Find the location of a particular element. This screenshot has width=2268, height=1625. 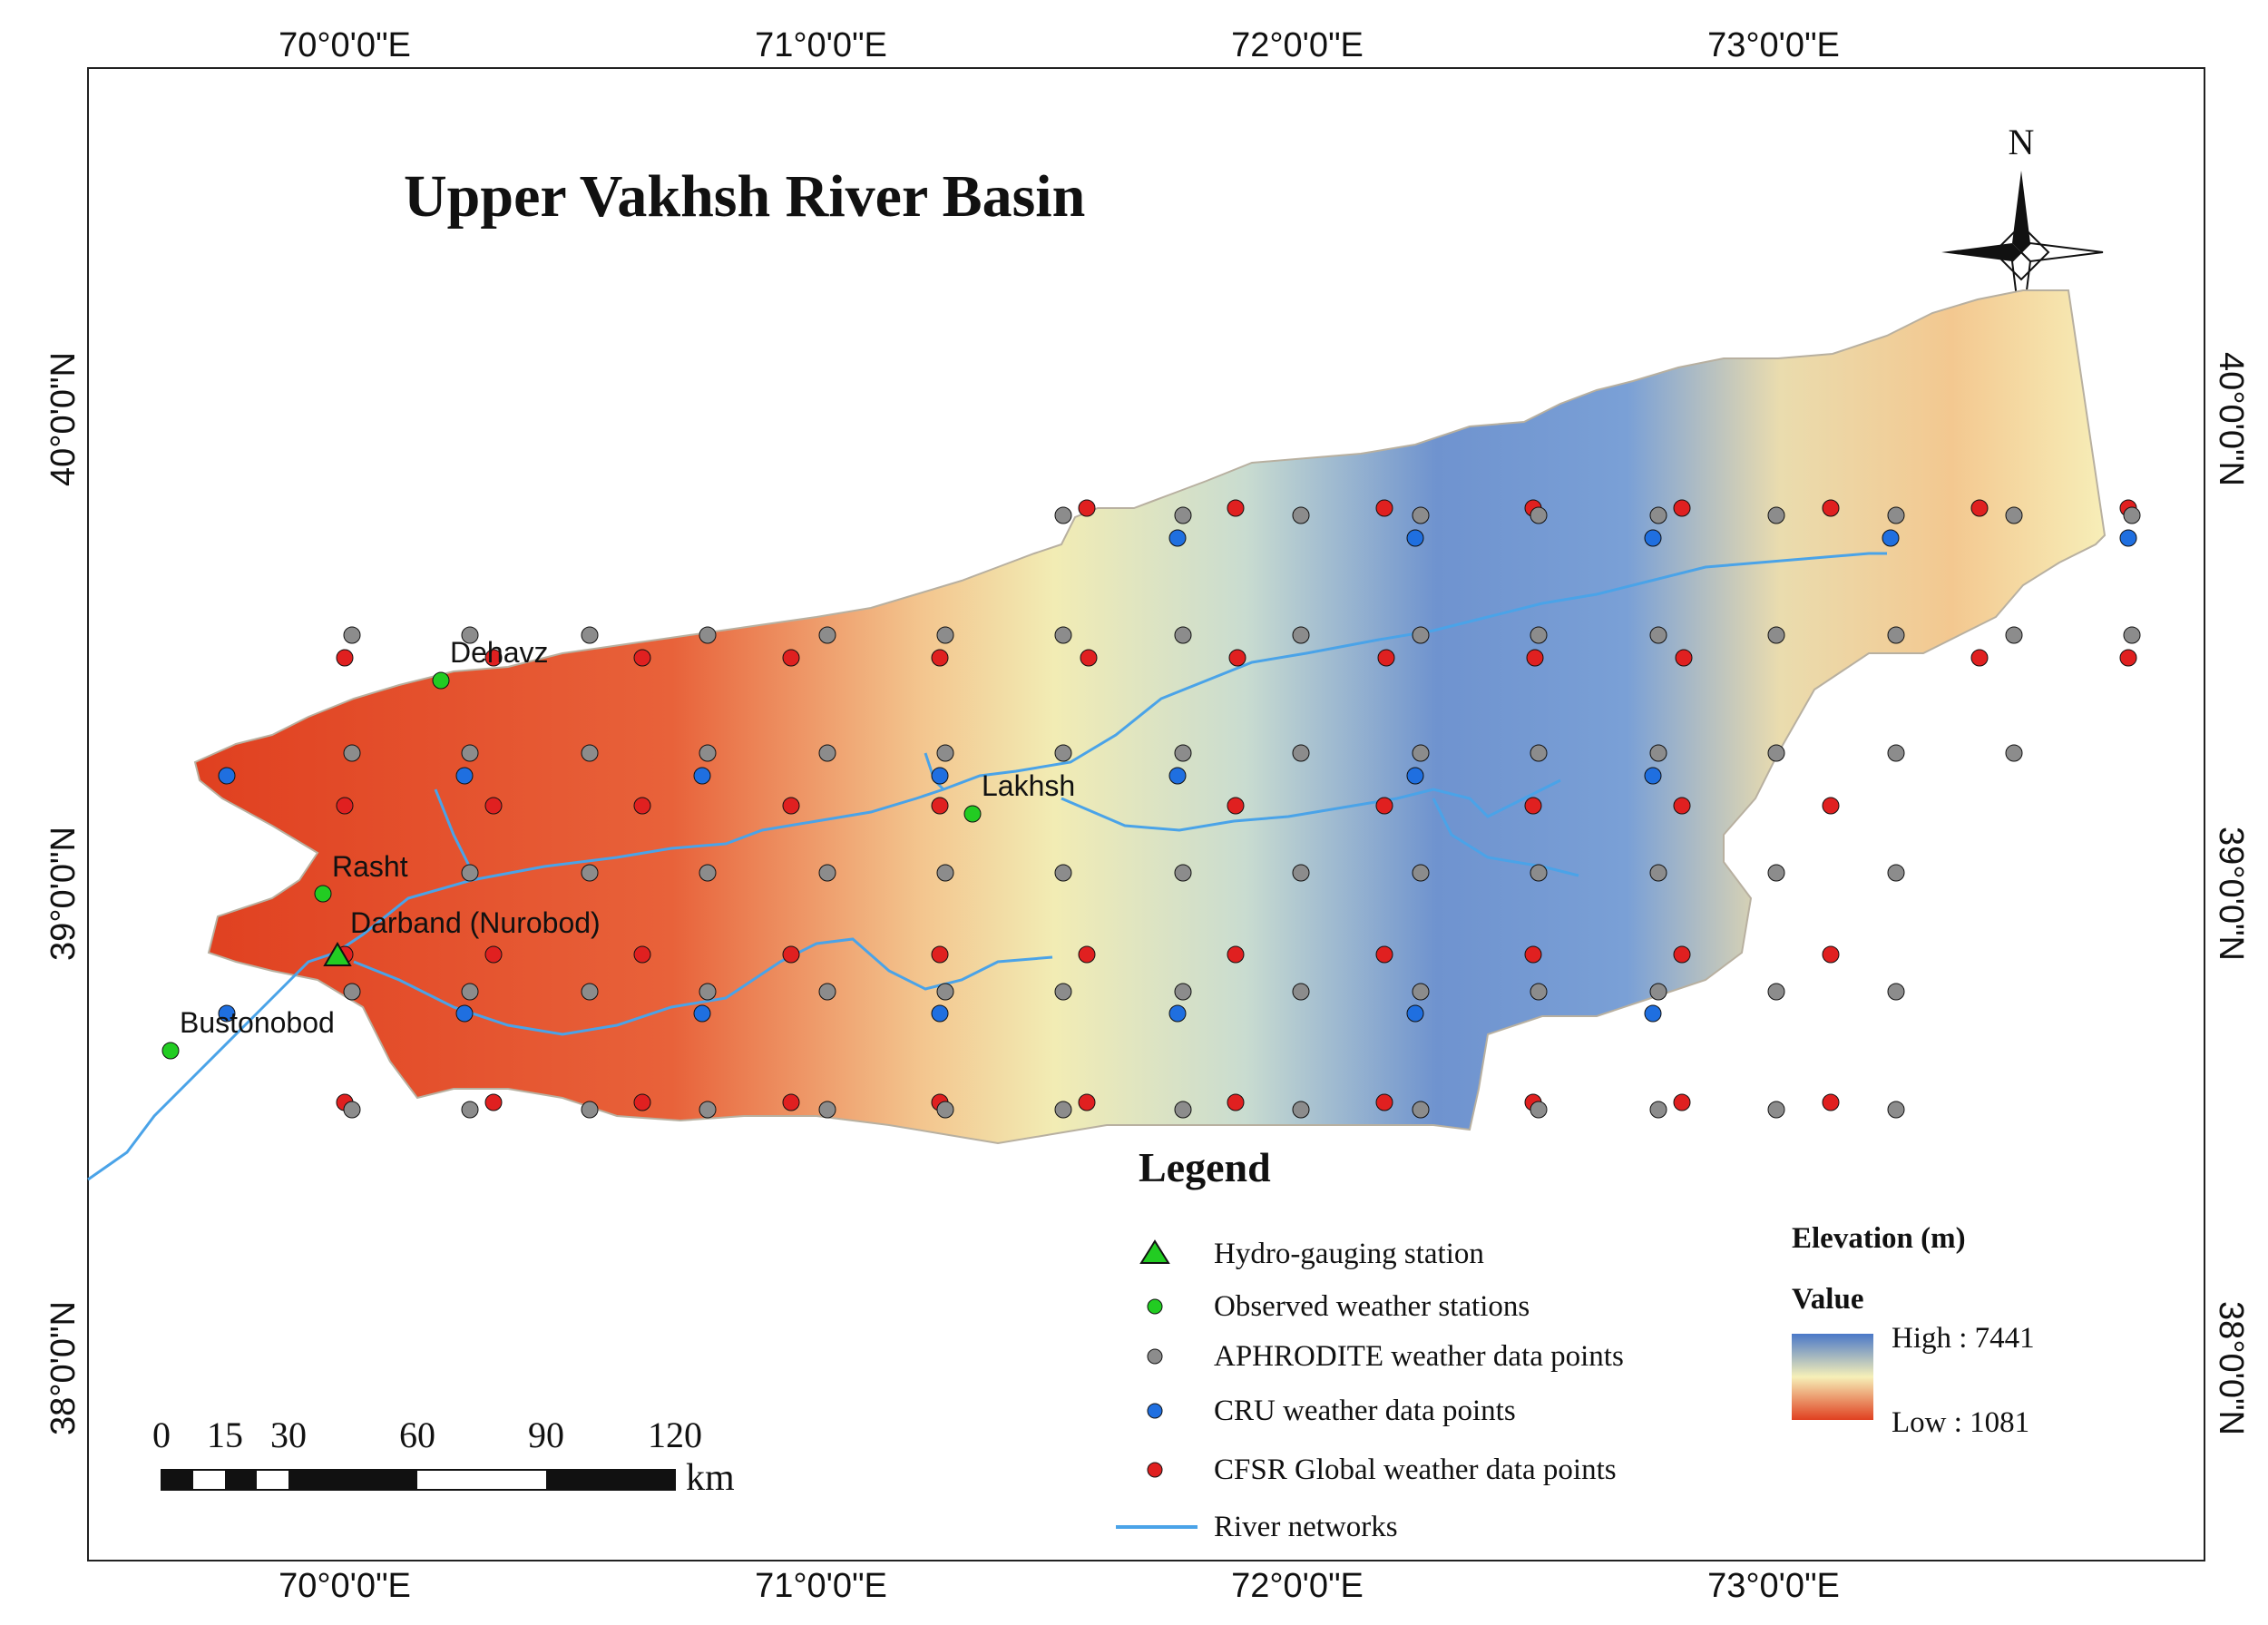

legend-red-dot-icon is located at coordinates (1155, 1470).